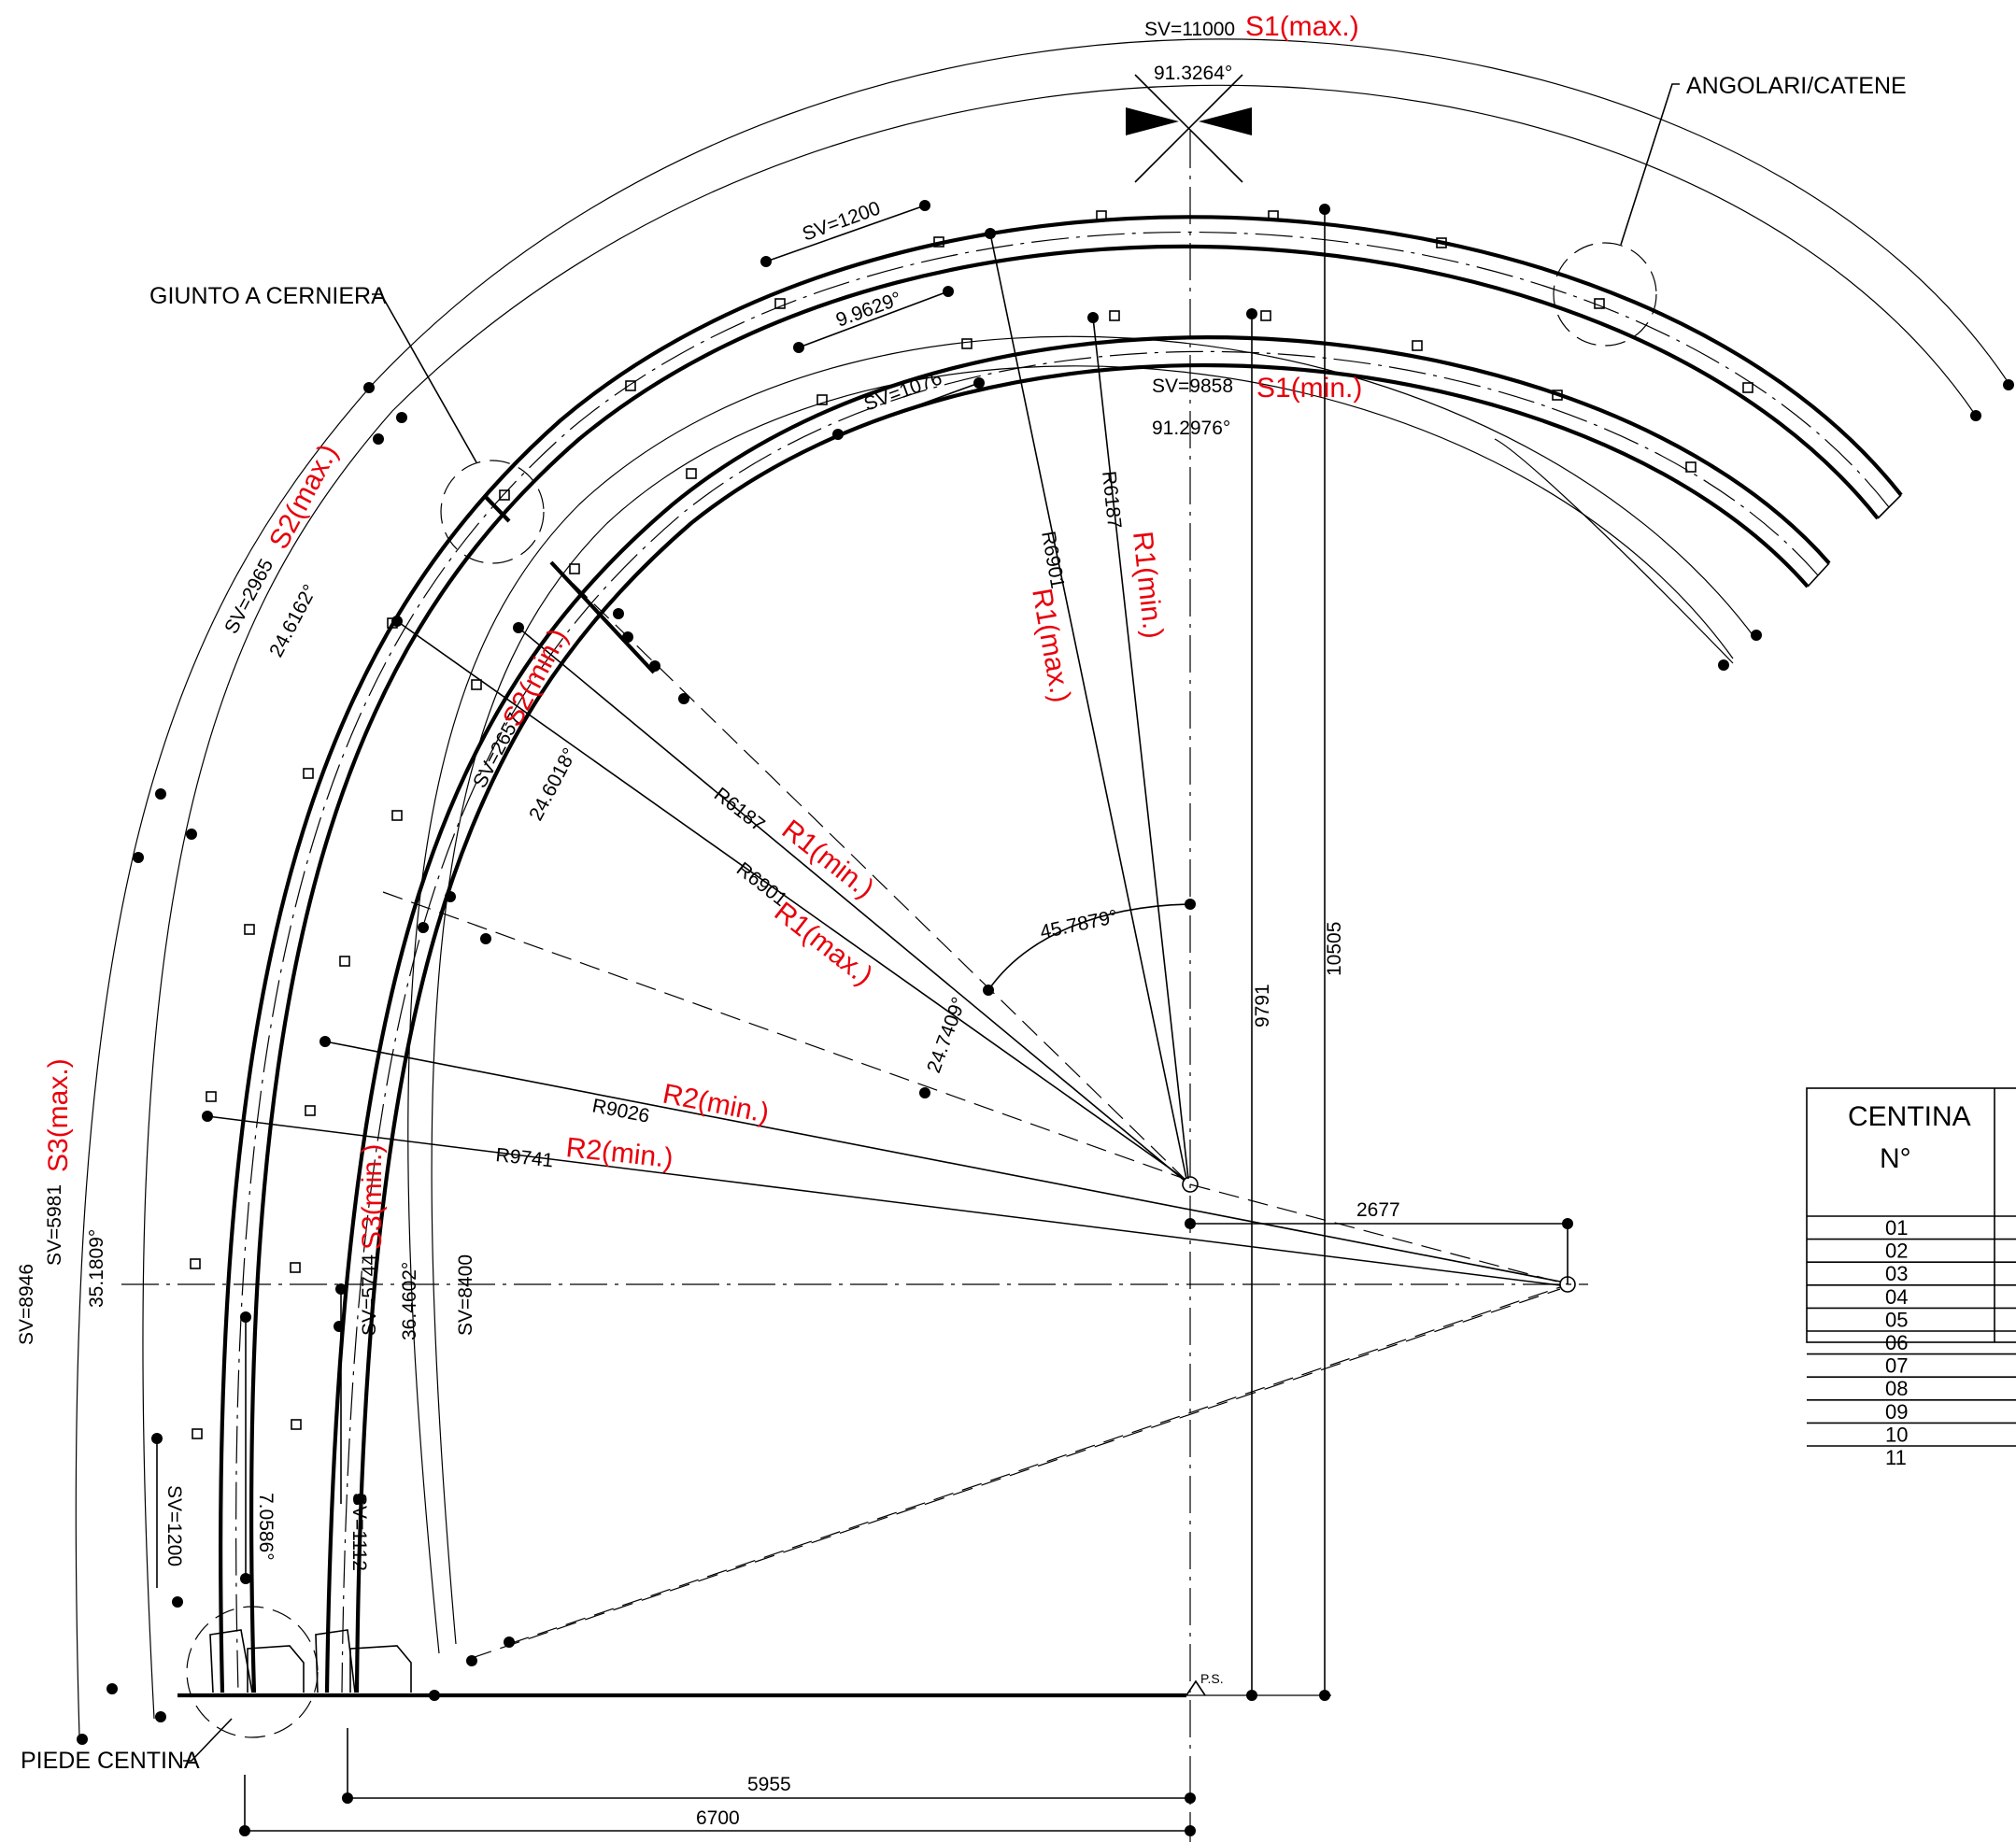  Describe the element at coordinates (370, 1295) in the screenshot. I see `s3-min-sv: SV=5744` at that location.